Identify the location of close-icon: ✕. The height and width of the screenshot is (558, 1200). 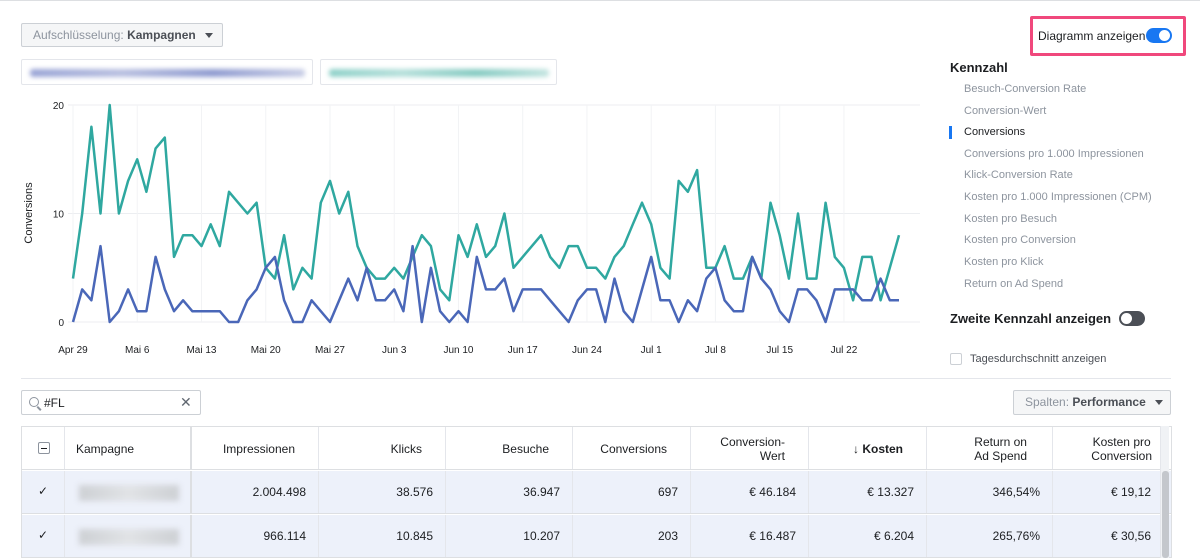
(186, 402).